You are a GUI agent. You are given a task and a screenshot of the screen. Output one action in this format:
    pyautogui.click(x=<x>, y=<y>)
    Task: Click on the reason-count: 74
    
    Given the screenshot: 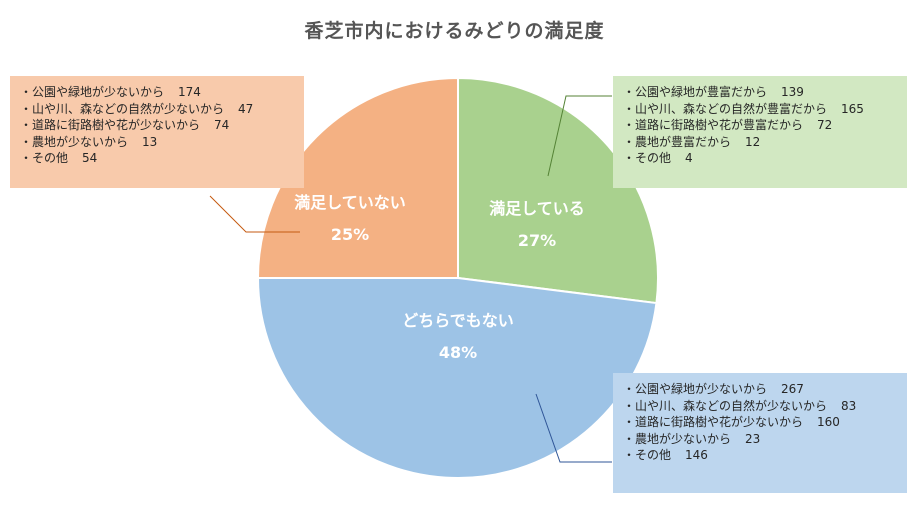 What is the action you would take?
    pyautogui.click(x=222, y=125)
    